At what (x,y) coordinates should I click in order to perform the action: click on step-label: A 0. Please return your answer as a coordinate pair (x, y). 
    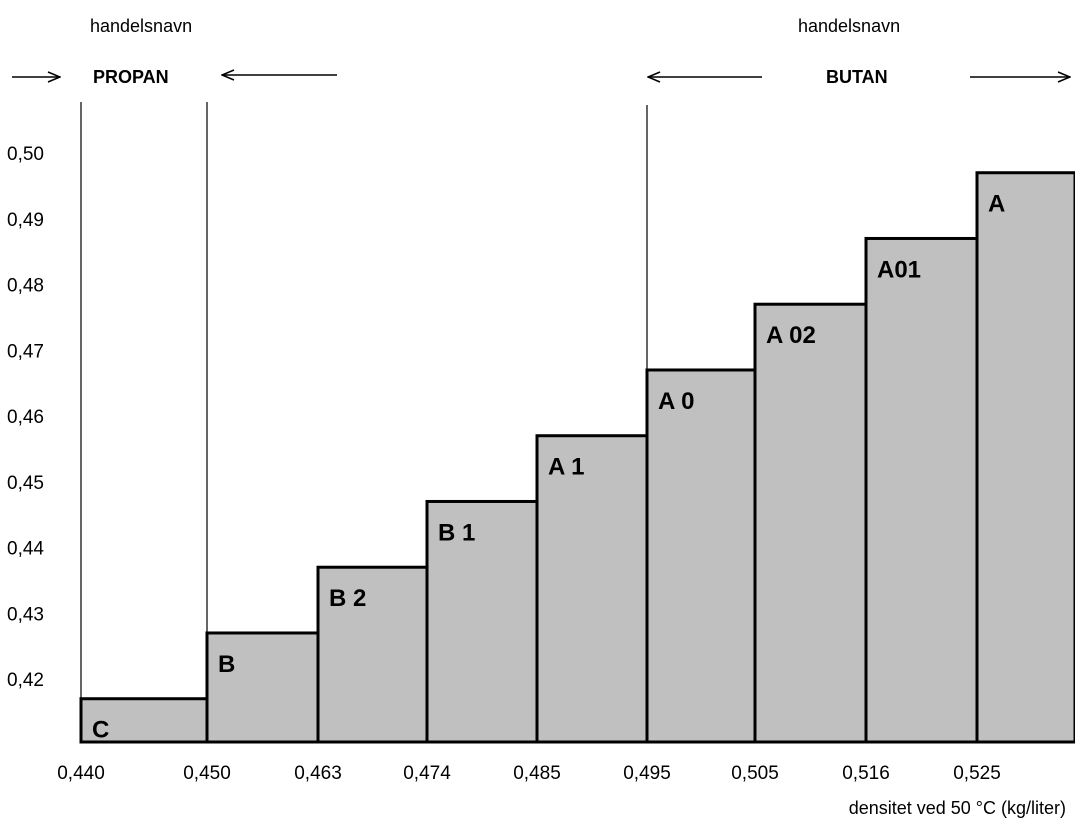
    Looking at the image, I should click on (676, 401).